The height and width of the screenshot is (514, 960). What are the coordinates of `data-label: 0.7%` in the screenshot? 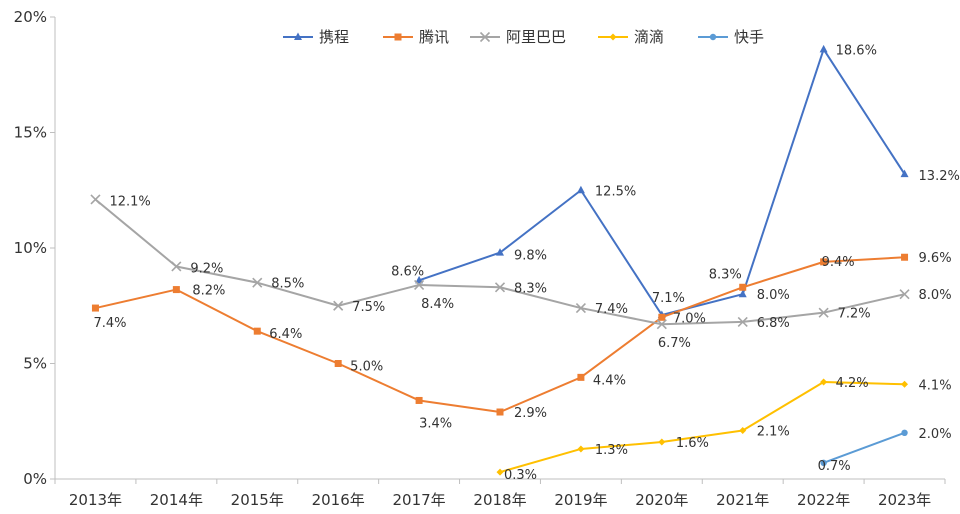 It's located at (834, 466).